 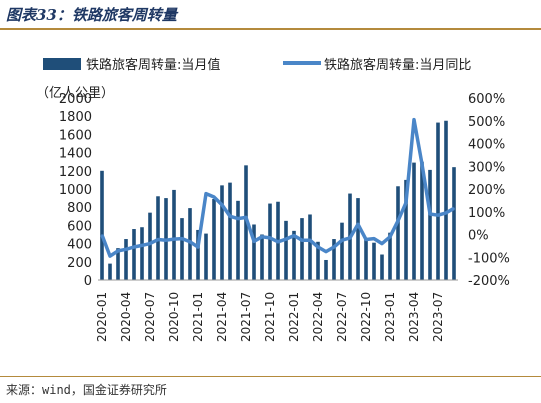 I want to click on legend-bar-swatch, so click(x=62, y=64).